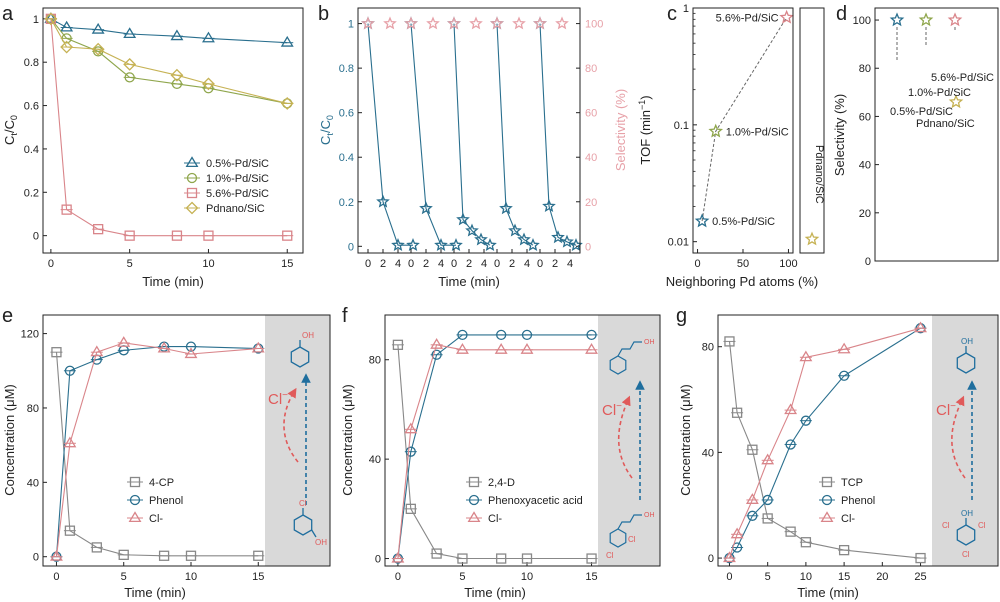 This screenshot has width=1000, height=602. What do you see at coordinates (828, 592) in the screenshot?
I see `x-axis-label: Time (min)` at bounding box center [828, 592].